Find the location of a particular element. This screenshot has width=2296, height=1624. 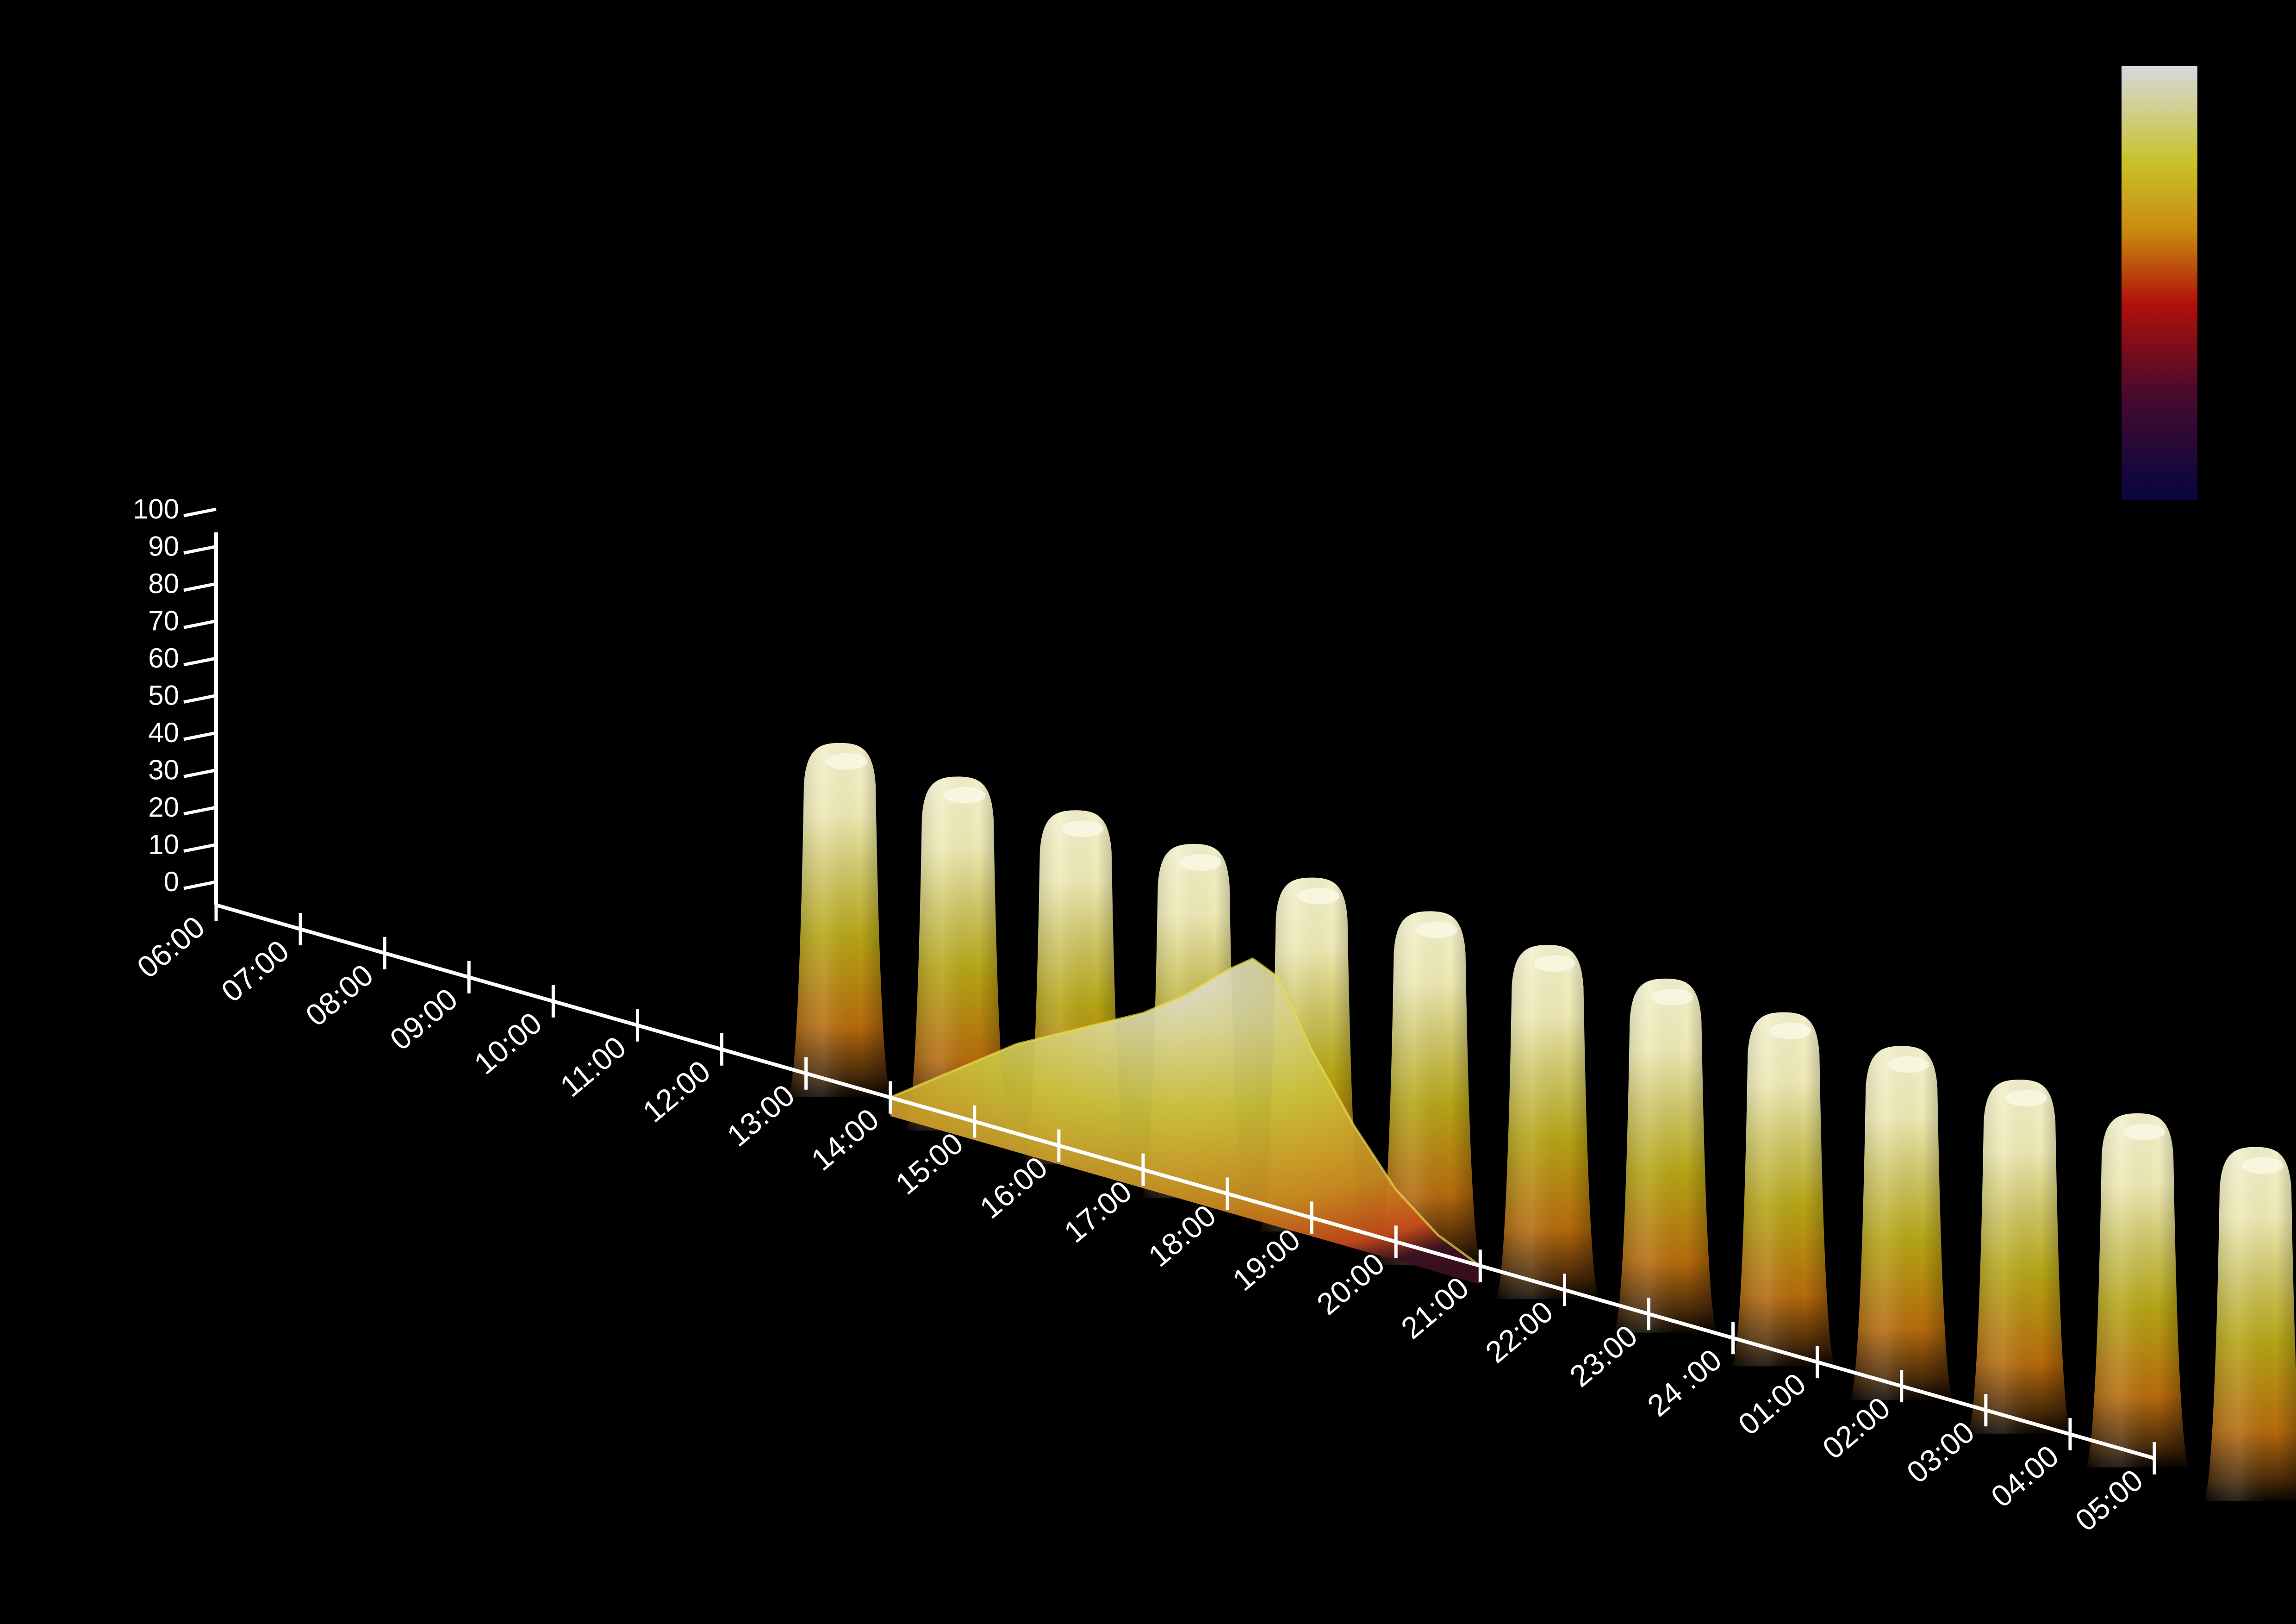

y-tick-label: 70 is located at coordinates (163, 621).